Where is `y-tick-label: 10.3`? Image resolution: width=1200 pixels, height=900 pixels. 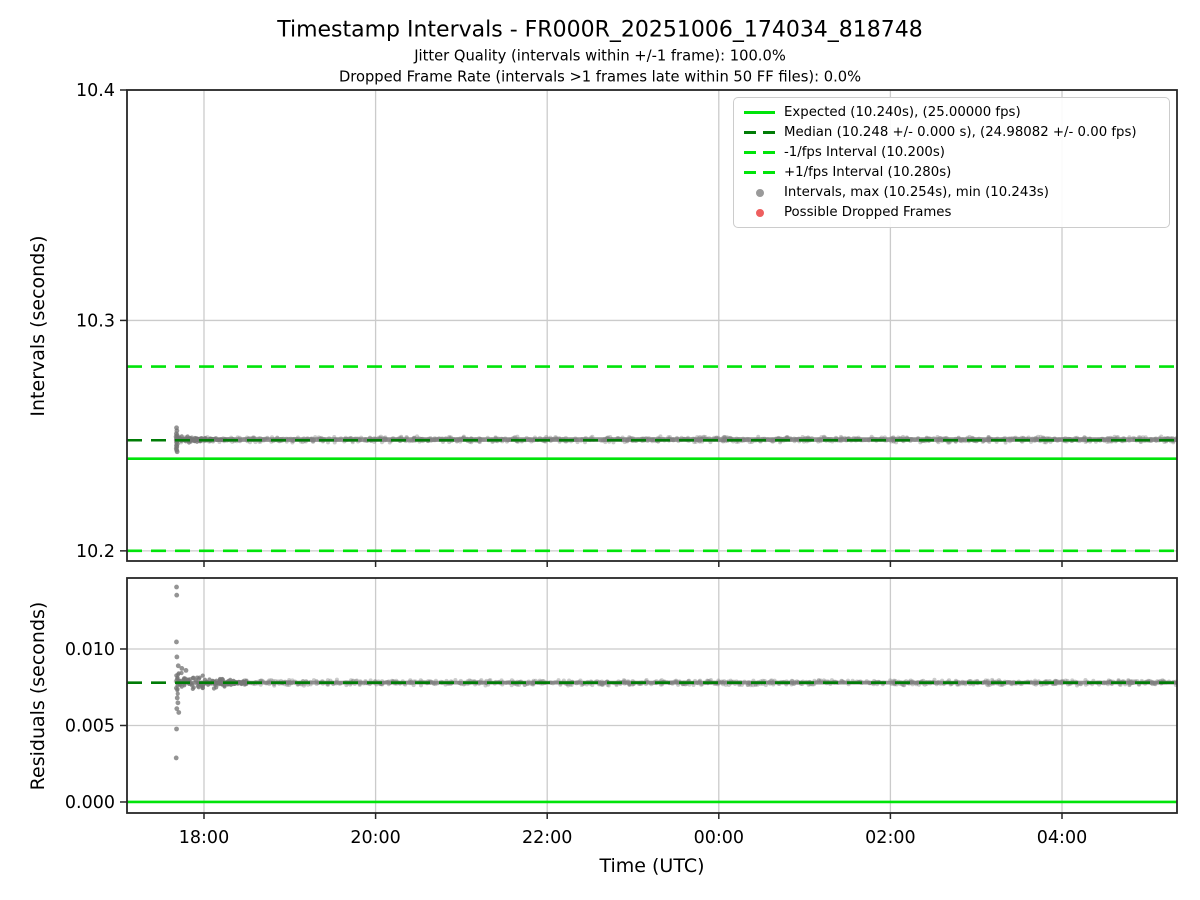
y-tick-label: 10.3 is located at coordinates (95, 321).